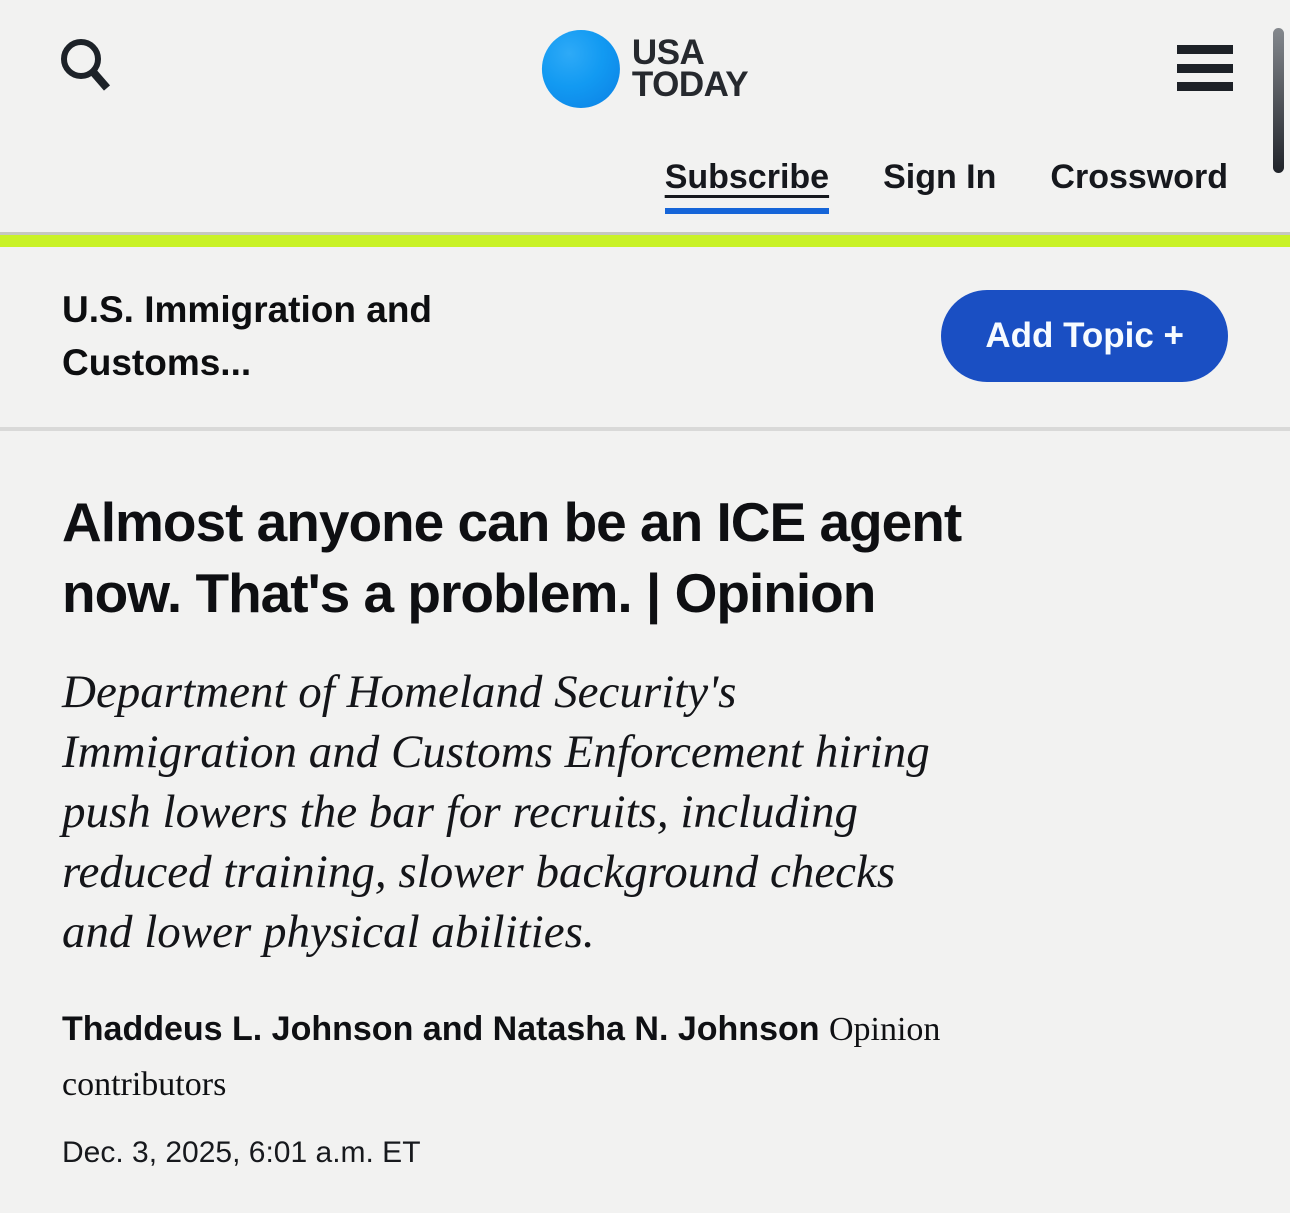 The height and width of the screenshot is (1213, 1290). What do you see at coordinates (512, 522) in the screenshot?
I see `headline-line: Almost anyone can be an ICE agent` at bounding box center [512, 522].